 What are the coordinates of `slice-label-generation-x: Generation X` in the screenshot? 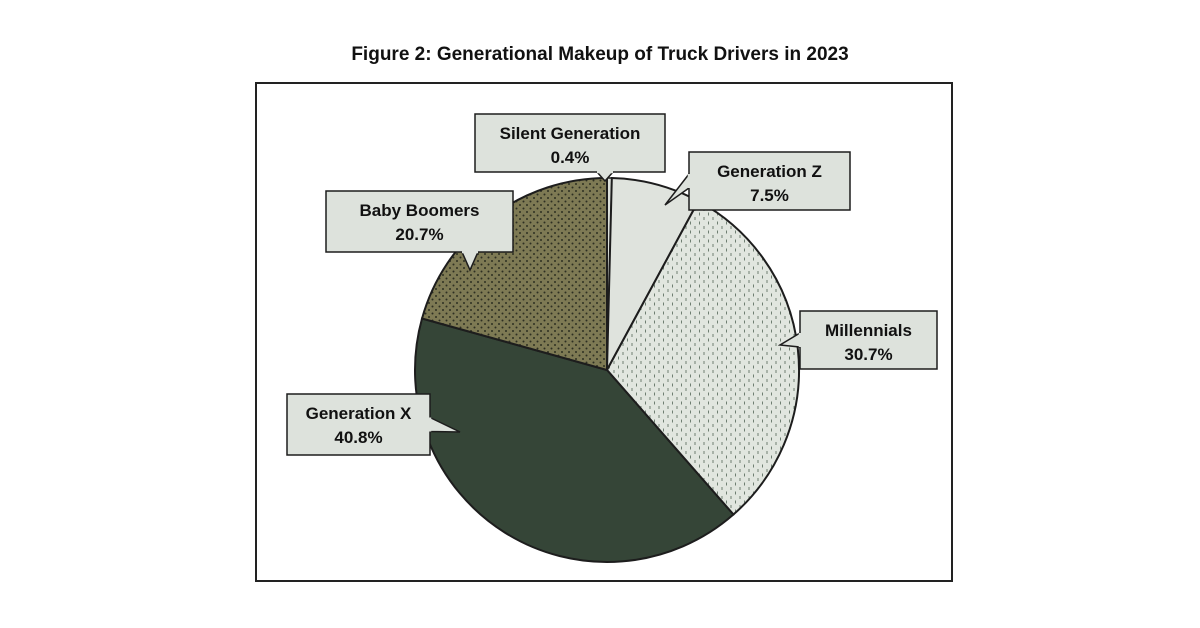 It's located at (359, 413).